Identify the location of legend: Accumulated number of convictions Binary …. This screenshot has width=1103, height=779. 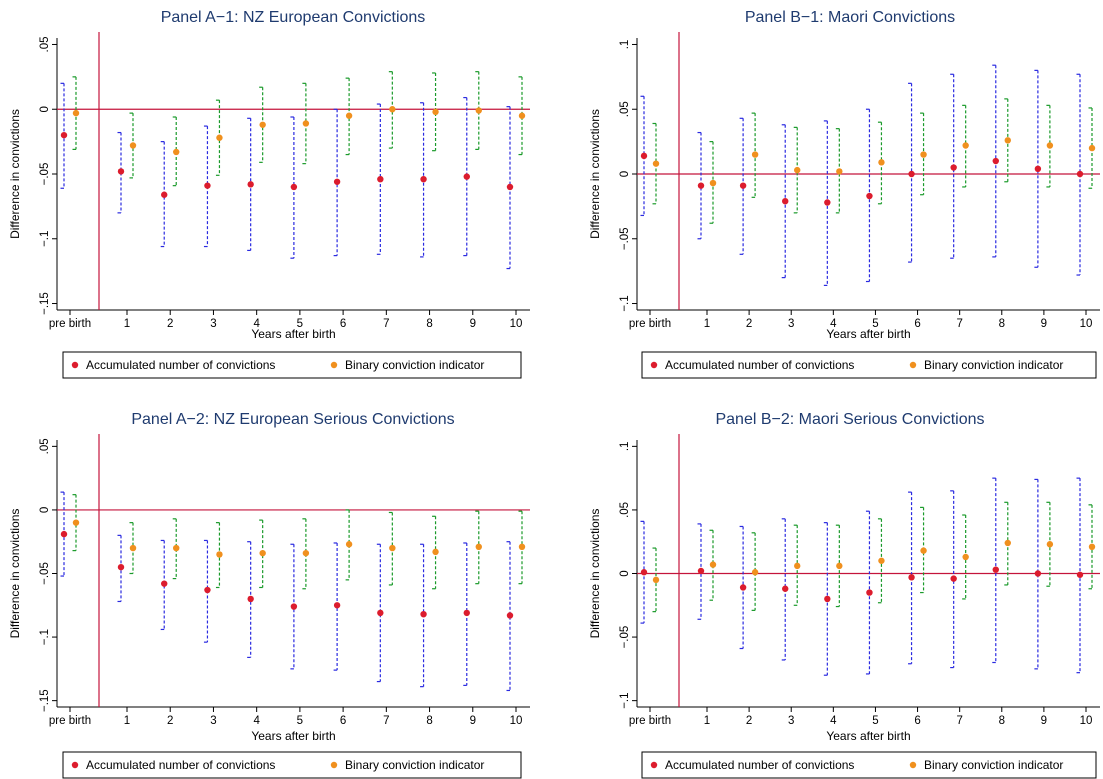
(869, 765).